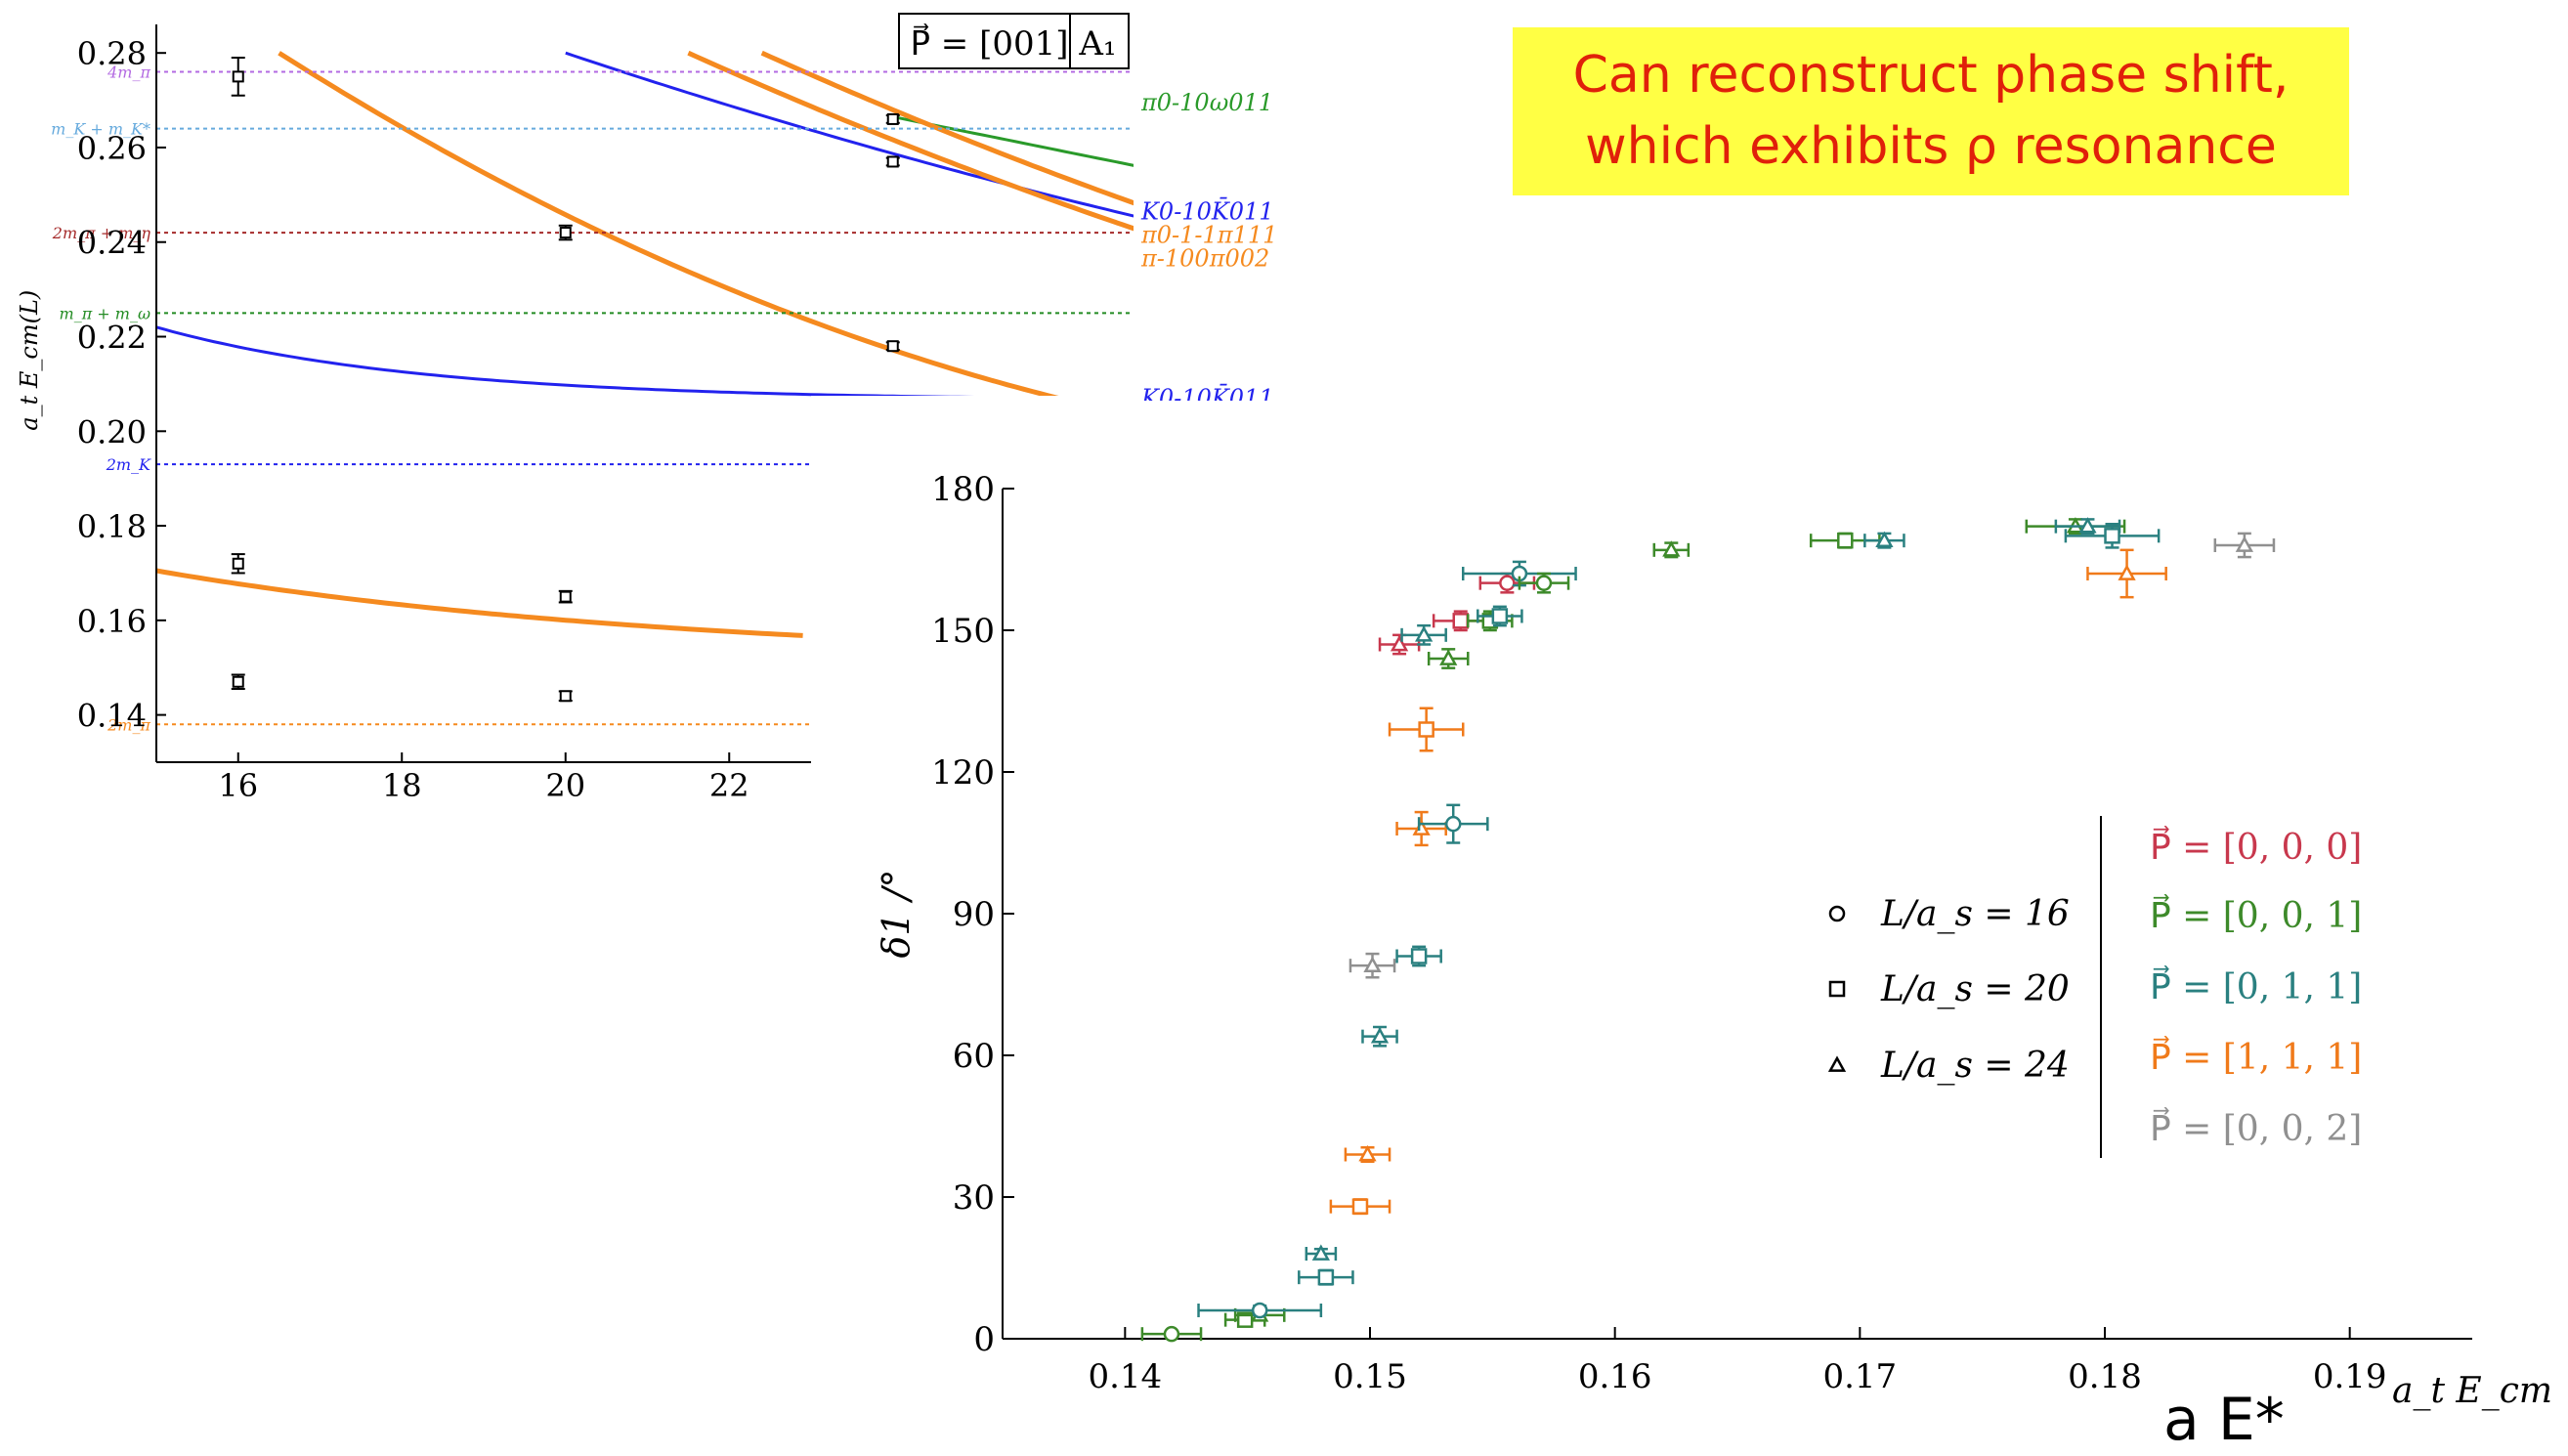  Describe the element at coordinates (1859, 1376) in the screenshot. I see `phase-x-tick-label: 0.17` at that location.